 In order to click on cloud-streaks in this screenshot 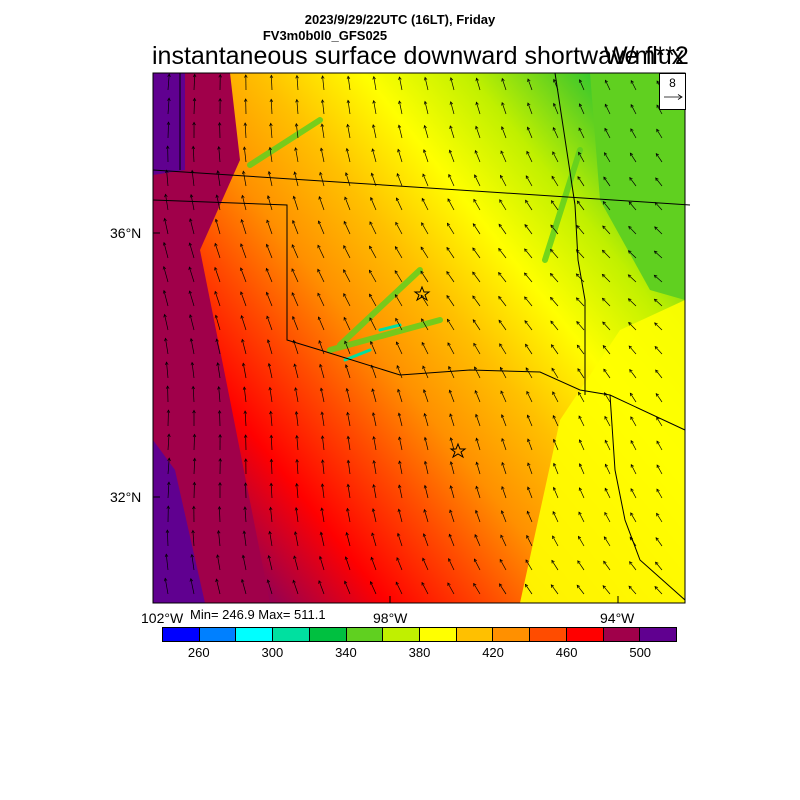, I will do `click(415, 235)`.